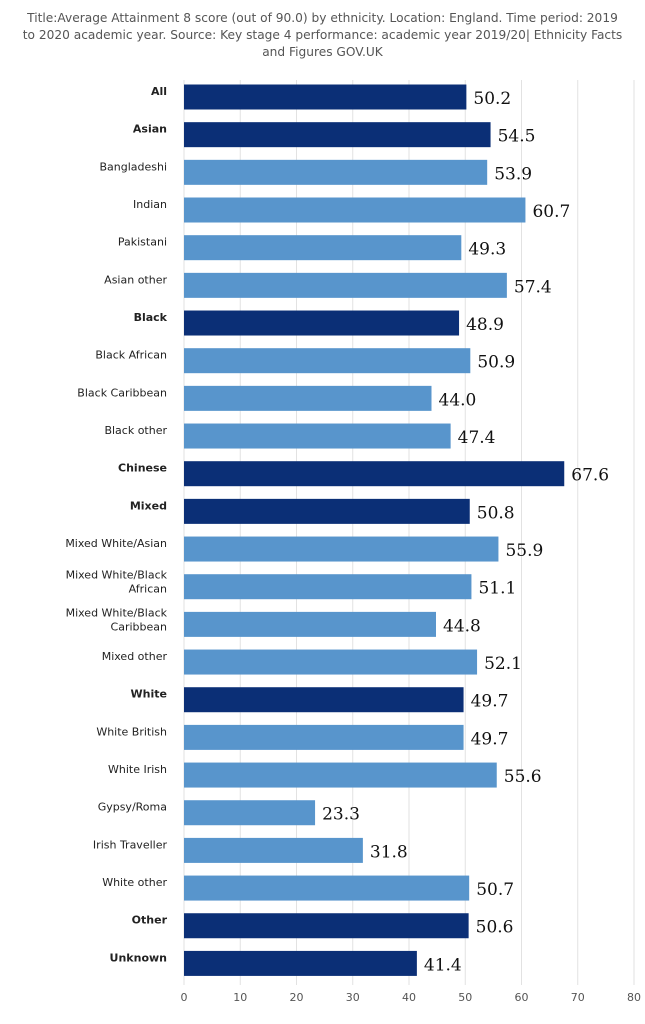  What do you see at coordinates (142, 242) in the screenshot?
I see `category-label: Pakistani` at bounding box center [142, 242].